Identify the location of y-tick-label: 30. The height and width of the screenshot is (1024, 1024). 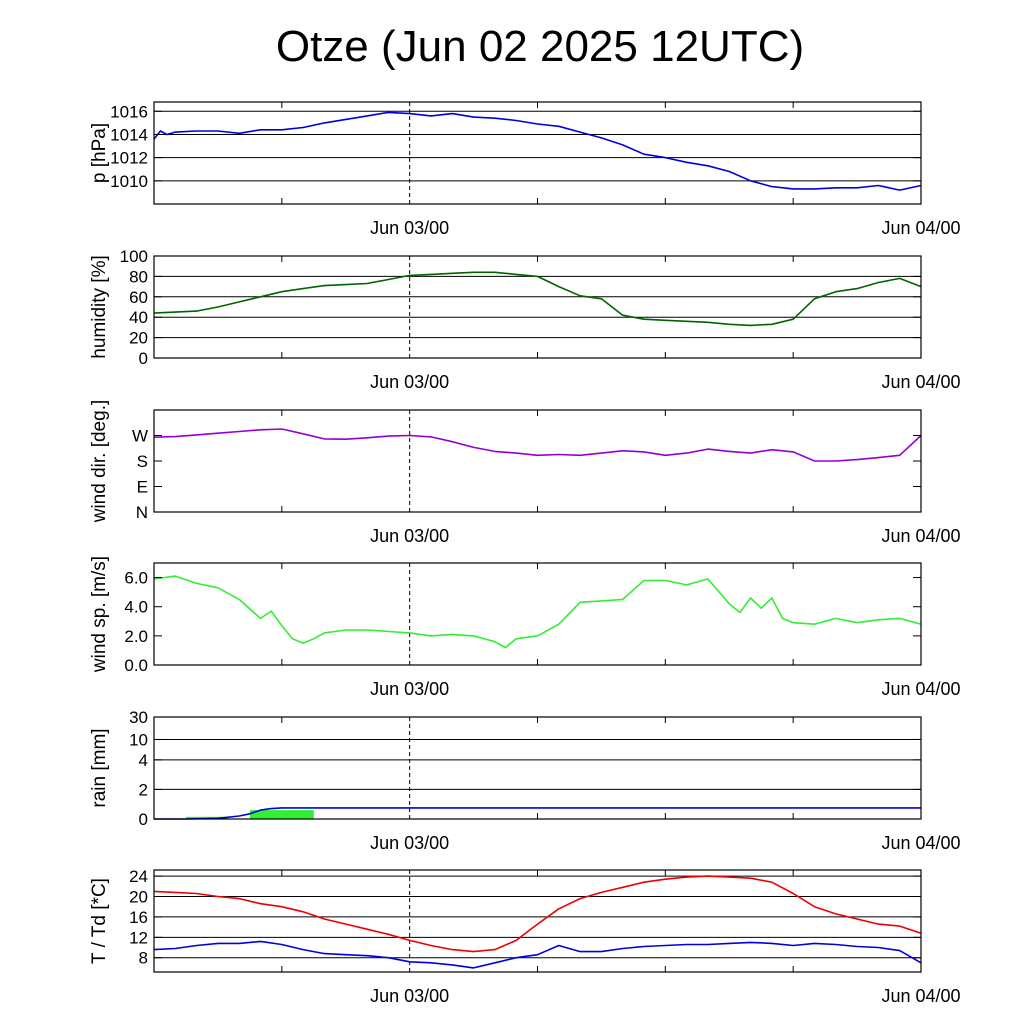
(138, 717).